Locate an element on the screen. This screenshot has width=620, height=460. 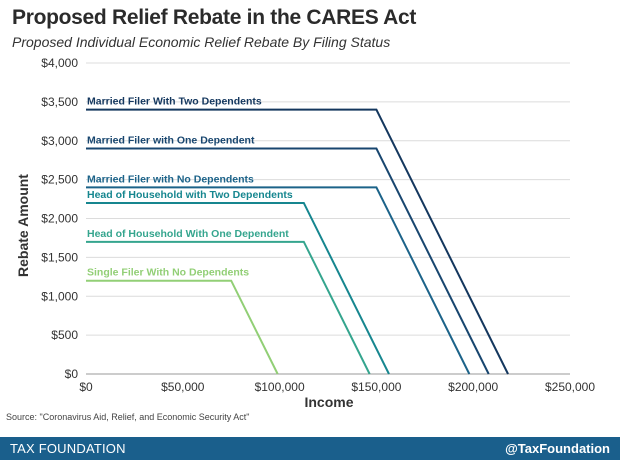
series-label: Married Filer with No Dependents is located at coordinates (170, 179).